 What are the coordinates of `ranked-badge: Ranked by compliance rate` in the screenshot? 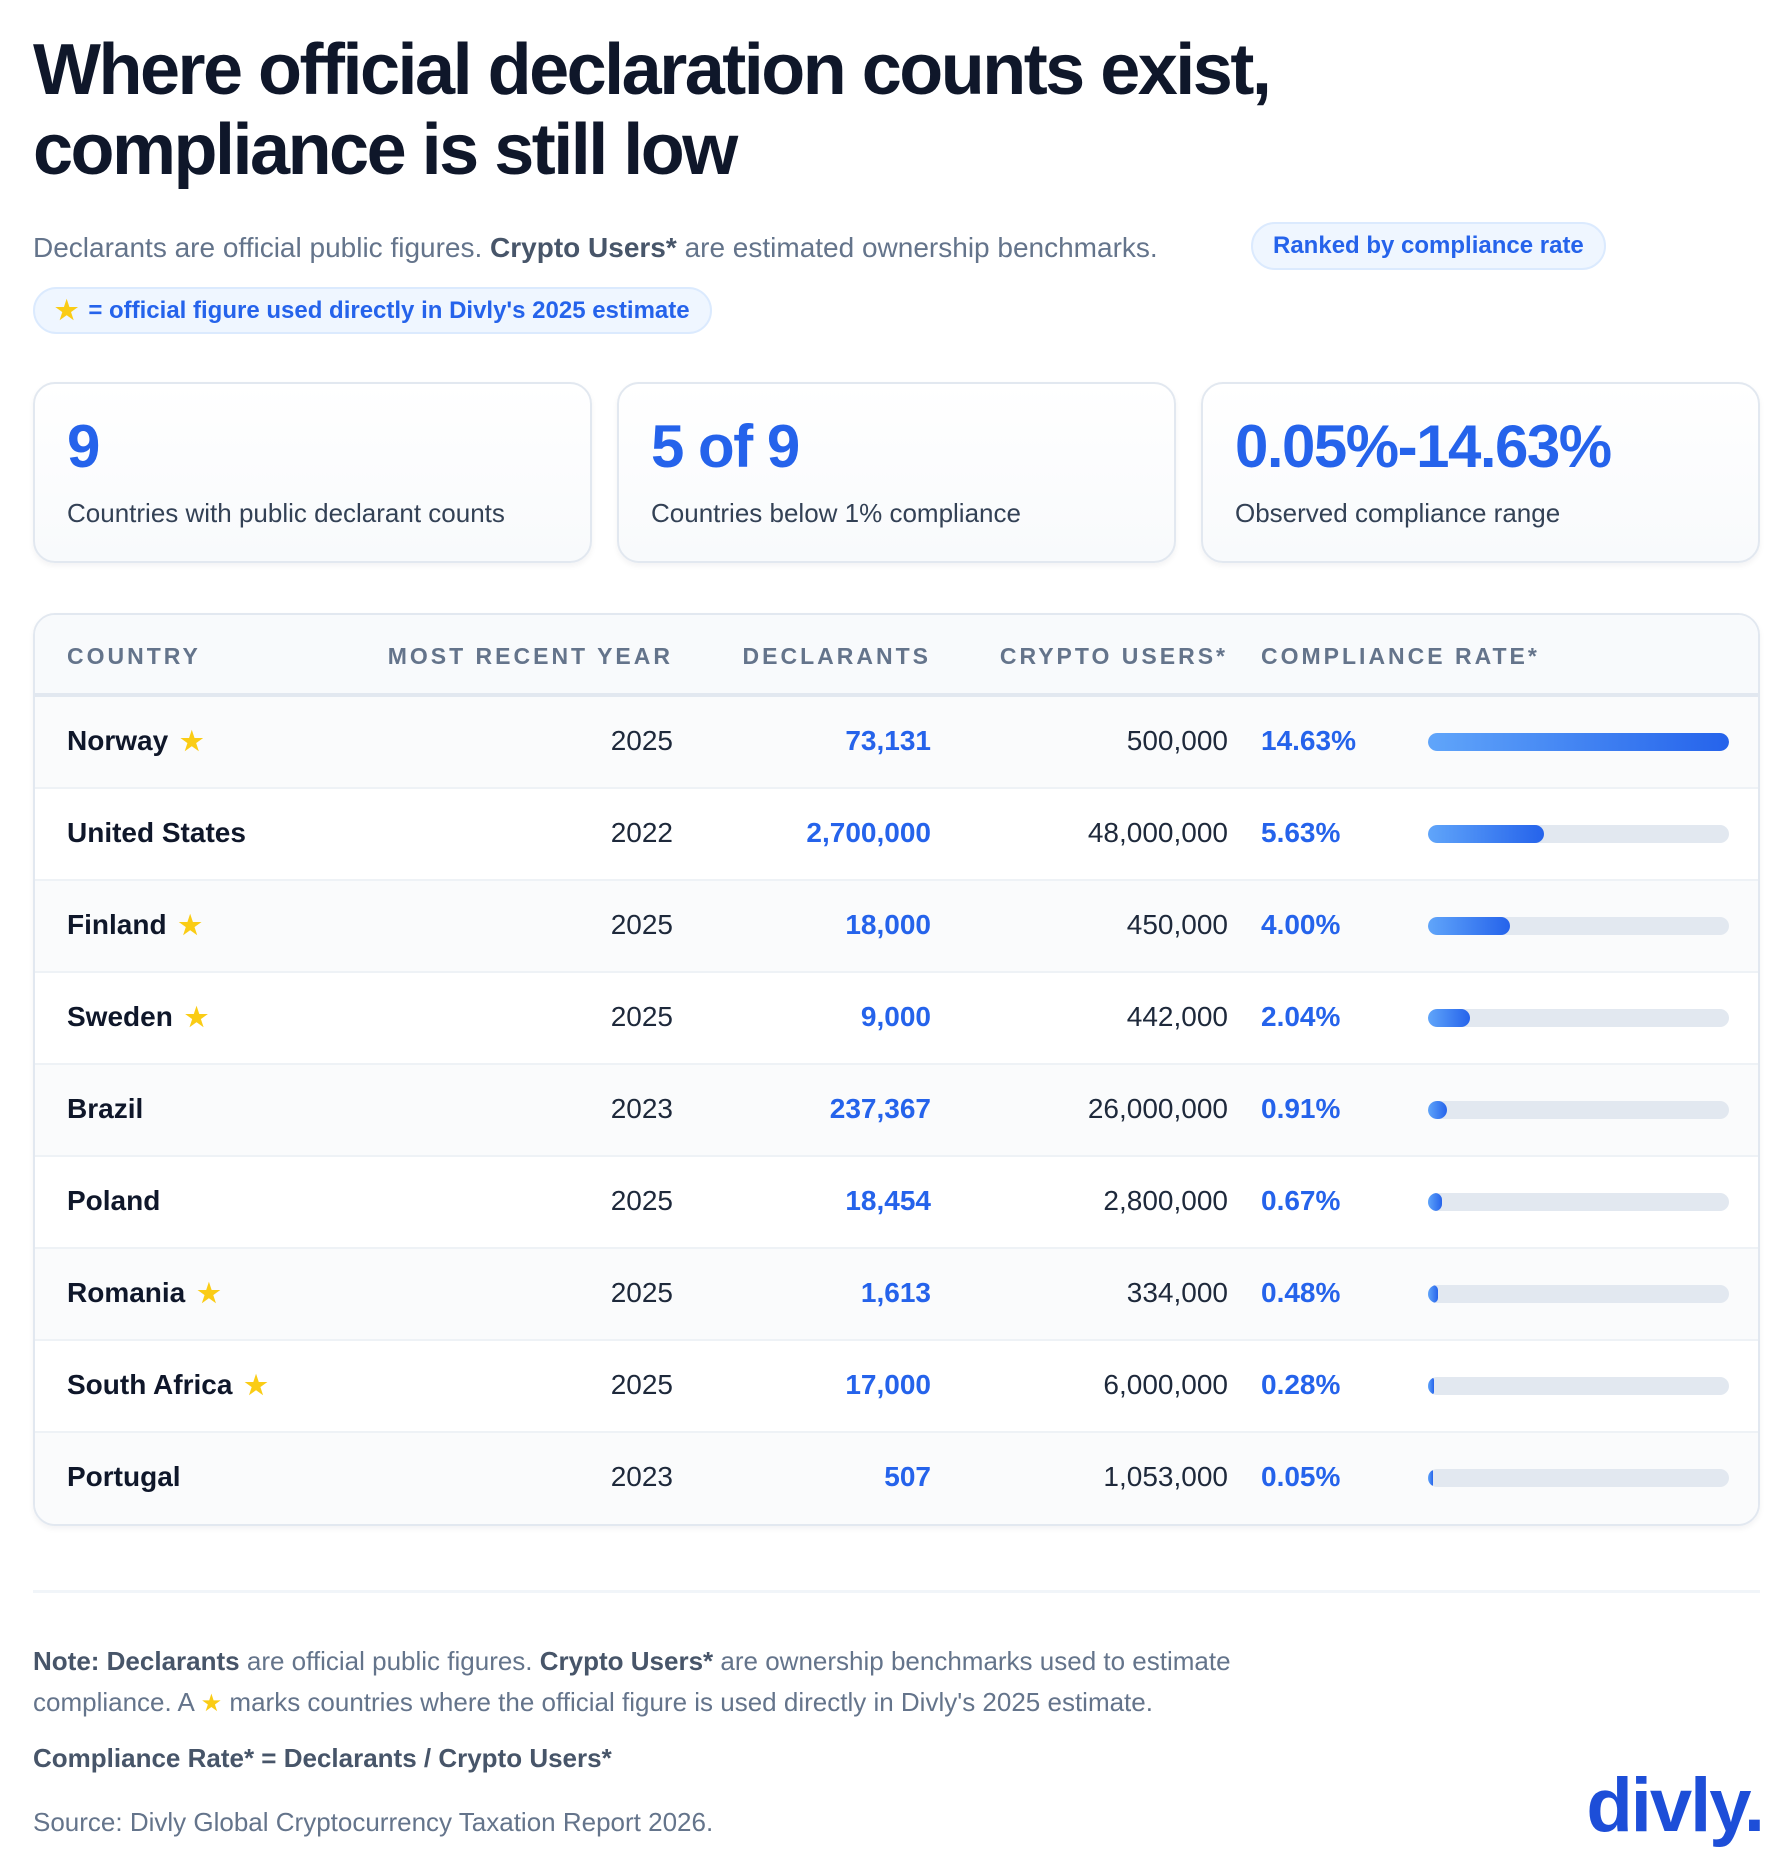 It's located at (1428, 246).